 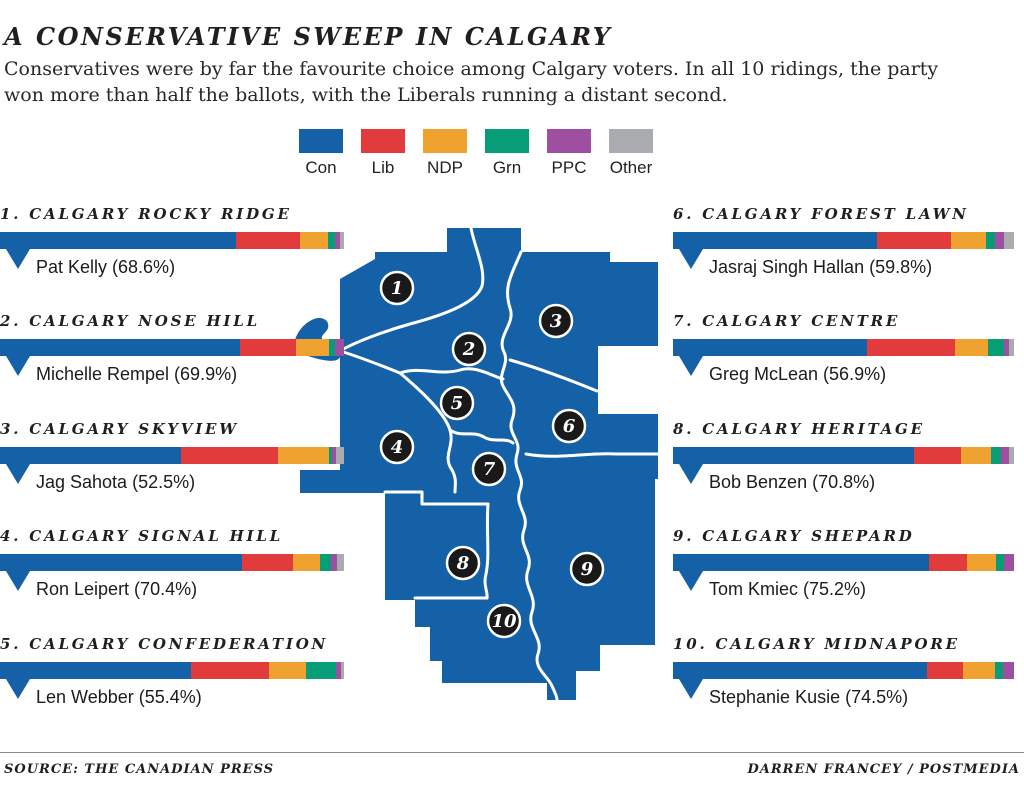 I want to click on riding-entry: 1. CALGARY ROCKY RIDGE Pat Kelly (68.6%), so click(x=172, y=255).